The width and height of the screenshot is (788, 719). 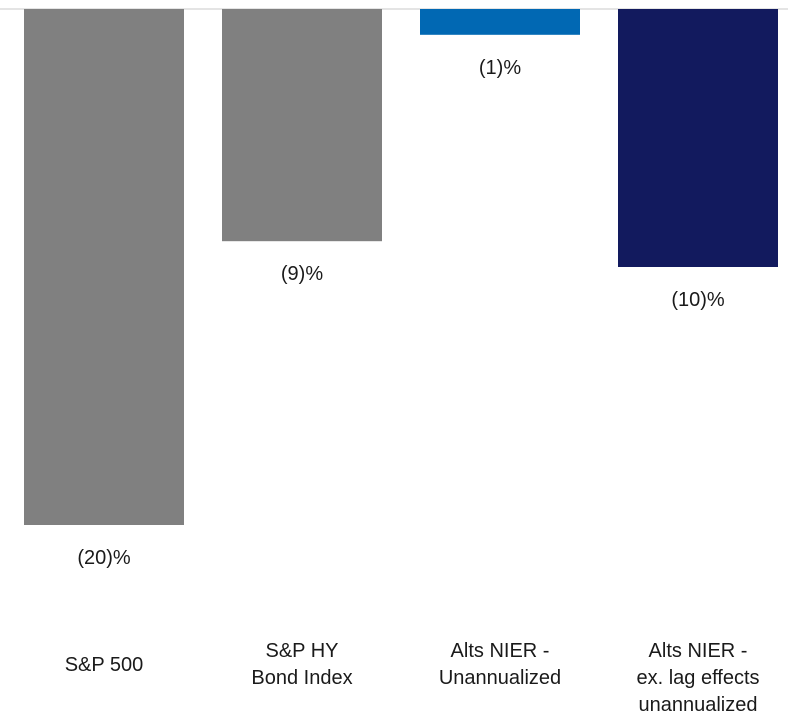 I want to click on data-label-1: (20)%, so click(x=104, y=558).